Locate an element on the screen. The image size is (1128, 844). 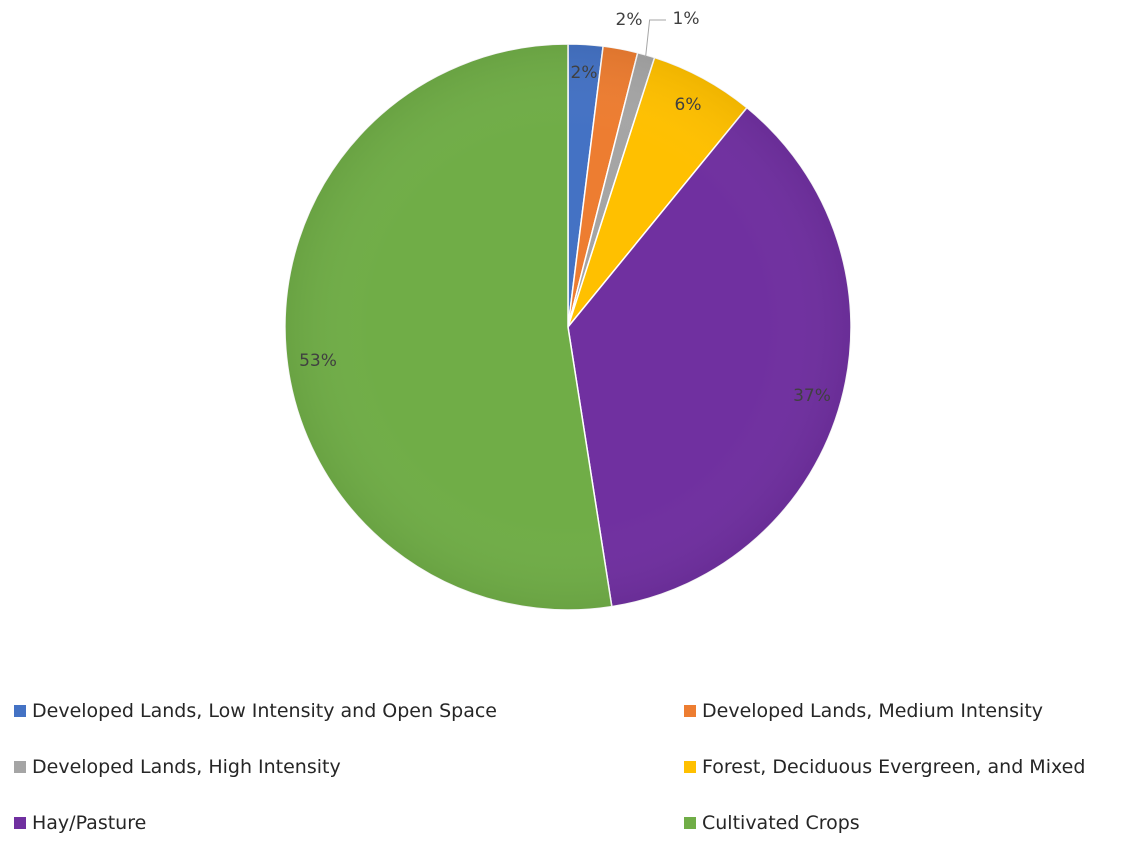
legend-item-developed-lands-high-intensity: Developed Lands, High Intensity is located at coordinates (177, 767).